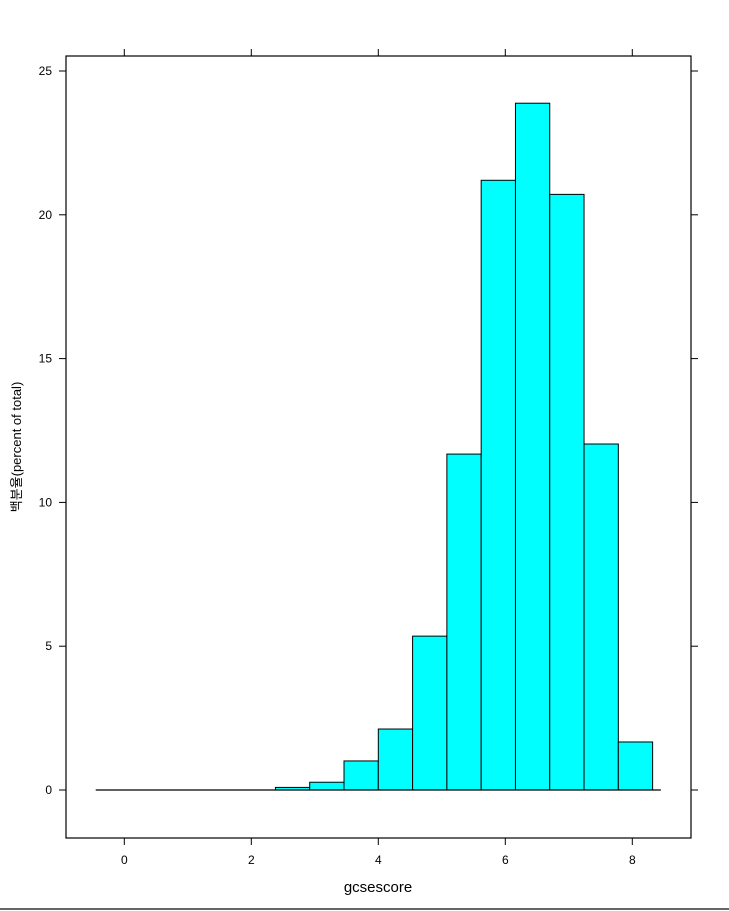  Describe the element at coordinates (46, 215) in the screenshot. I see `y-tick-label: 20` at that location.